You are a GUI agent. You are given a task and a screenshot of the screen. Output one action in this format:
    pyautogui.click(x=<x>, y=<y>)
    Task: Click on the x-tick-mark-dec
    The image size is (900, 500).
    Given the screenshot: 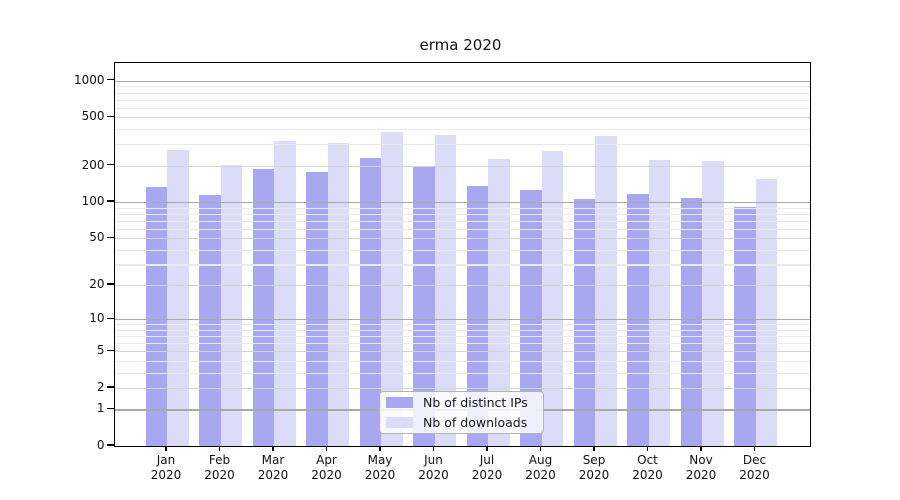 What is the action you would take?
    pyautogui.click(x=754, y=449)
    